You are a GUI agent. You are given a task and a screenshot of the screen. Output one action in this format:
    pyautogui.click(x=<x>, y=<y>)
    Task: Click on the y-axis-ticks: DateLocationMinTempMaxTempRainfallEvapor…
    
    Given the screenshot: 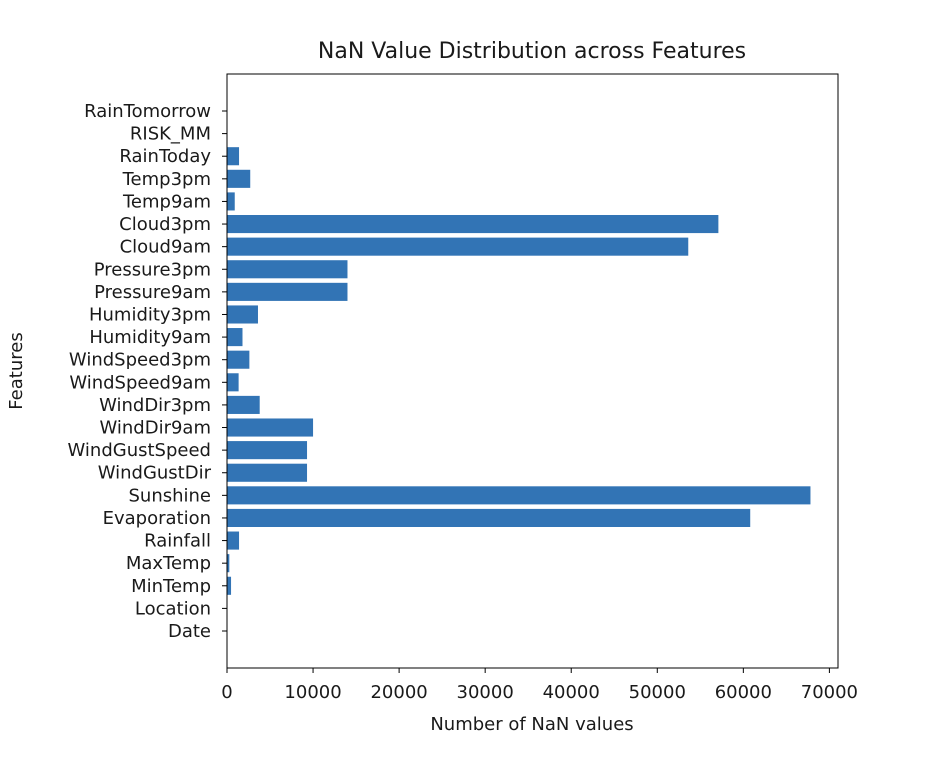 What is the action you would take?
    pyautogui.click(x=147, y=371)
    